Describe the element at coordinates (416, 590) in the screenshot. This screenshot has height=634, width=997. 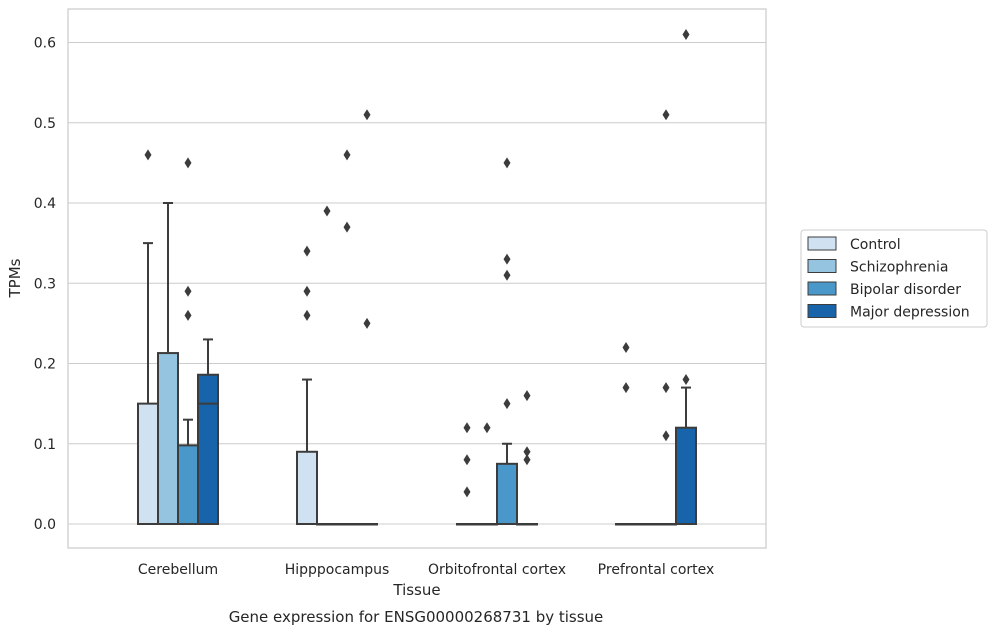
I see `x-axis-label: Tissue` at that location.